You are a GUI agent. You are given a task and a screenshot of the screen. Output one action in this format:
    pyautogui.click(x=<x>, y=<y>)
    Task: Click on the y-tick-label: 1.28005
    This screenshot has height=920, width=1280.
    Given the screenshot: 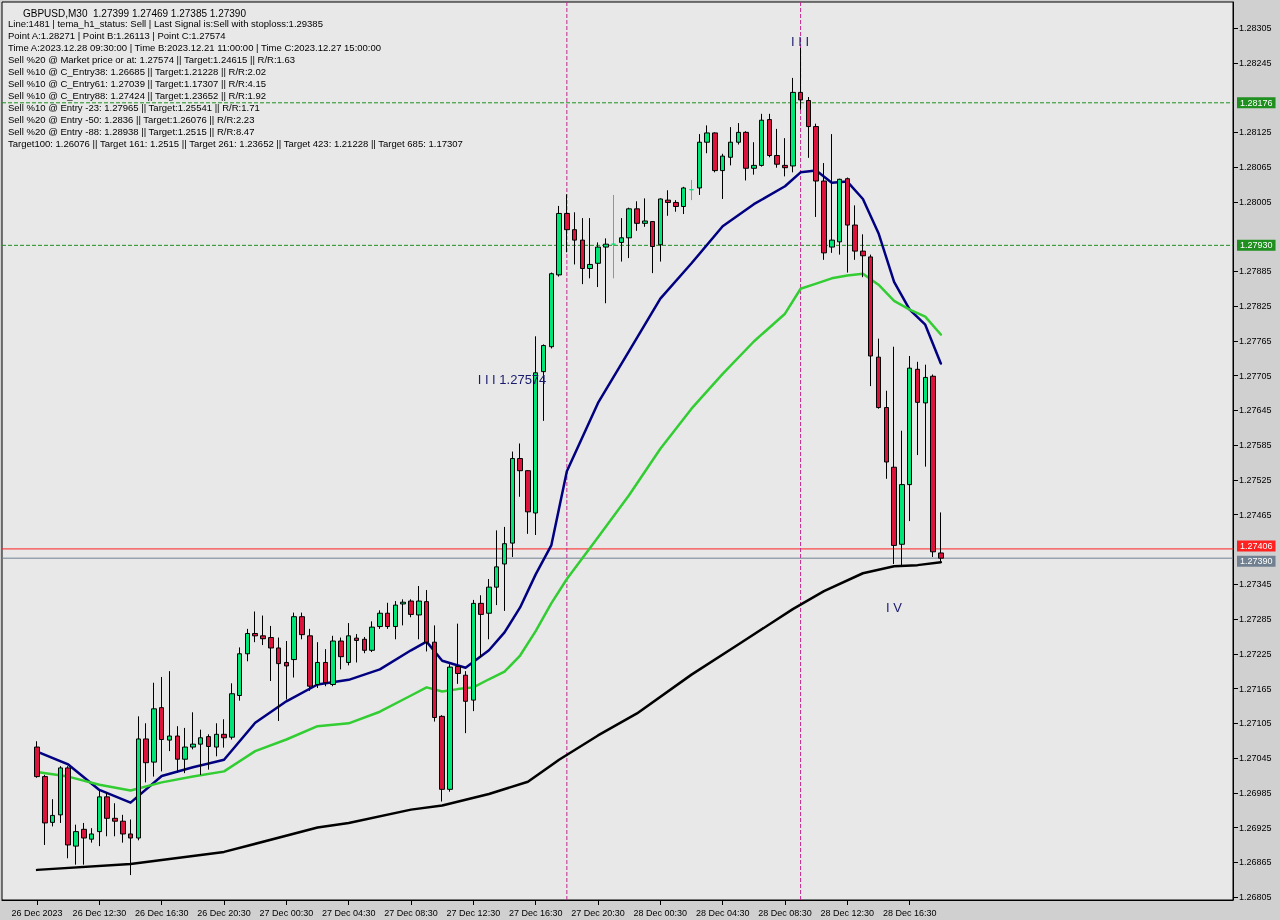 What is the action you would take?
    pyautogui.click(x=1255, y=201)
    